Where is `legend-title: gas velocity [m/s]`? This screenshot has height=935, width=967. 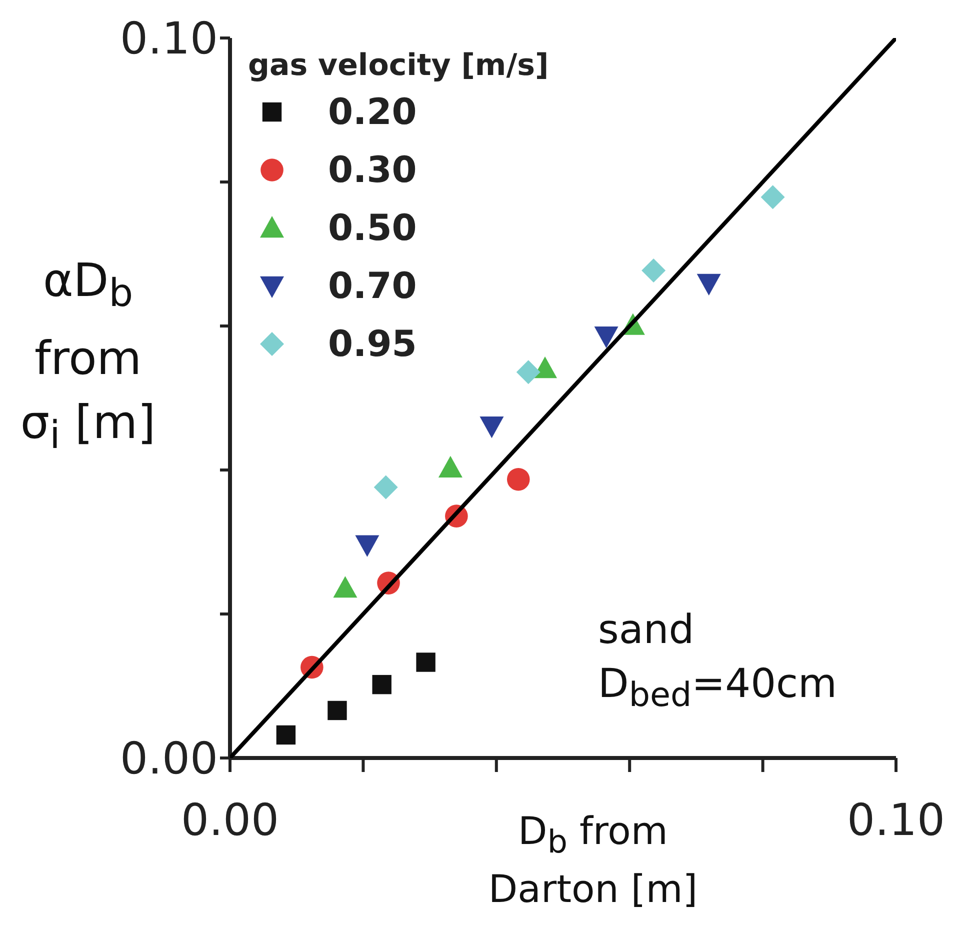 legend-title: gas velocity [m/s] is located at coordinates (398, 65).